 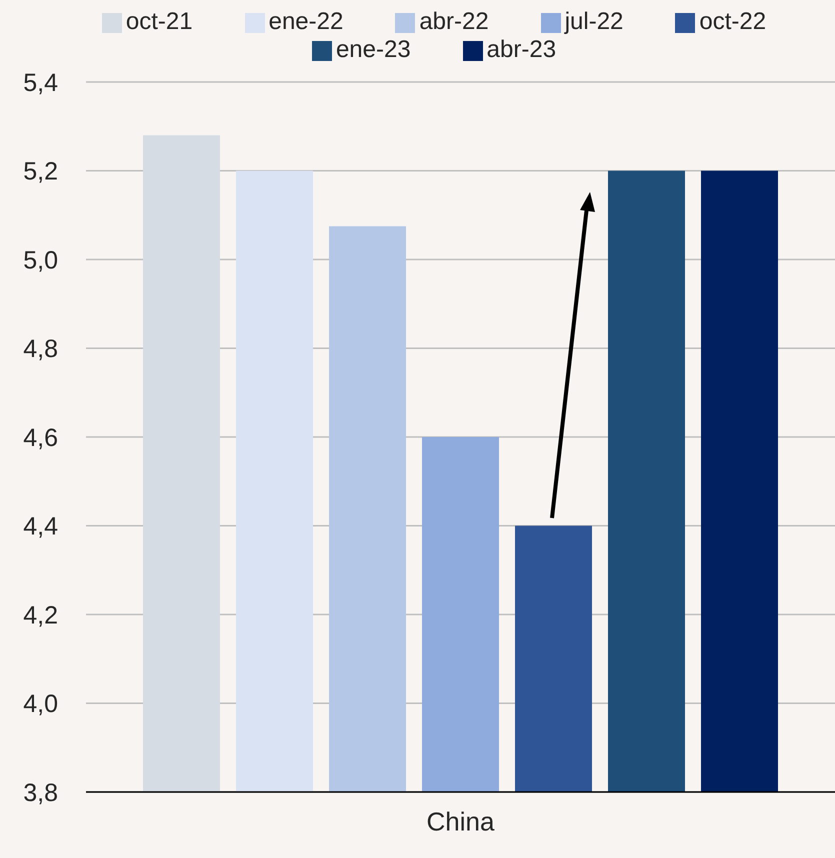 I want to click on y-tick-label: 4,4, so click(x=40, y=526).